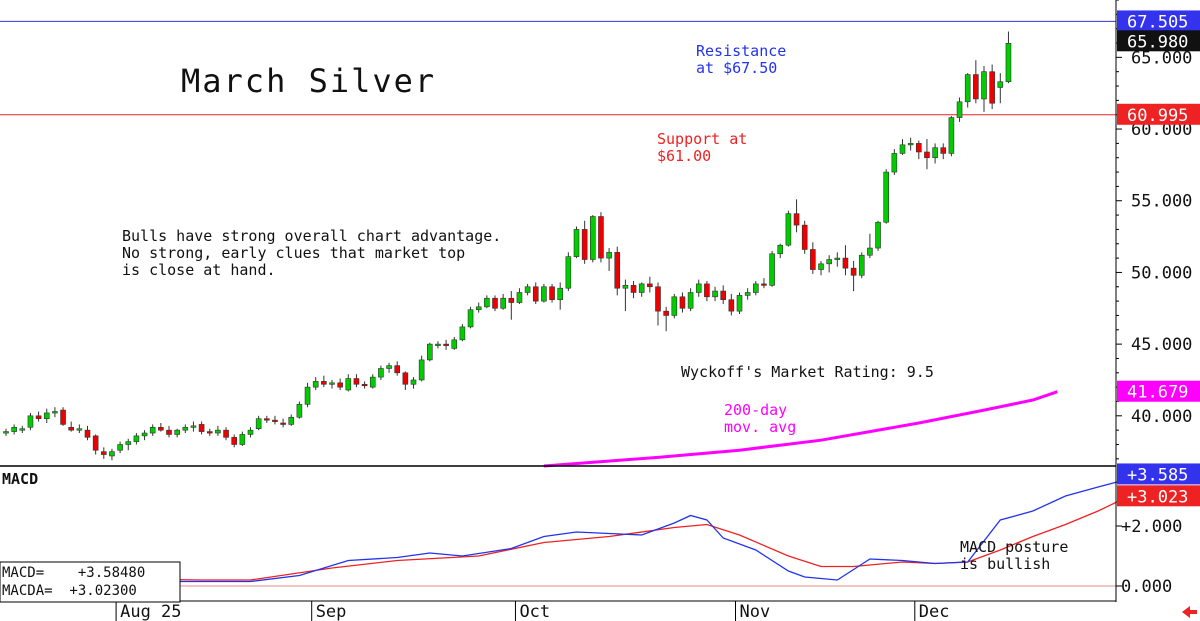 This screenshot has width=1200, height=621. Describe the element at coordinates (73, 573) in the screenshot. I see `macd-readout: MACD= +3.58480` at that location.